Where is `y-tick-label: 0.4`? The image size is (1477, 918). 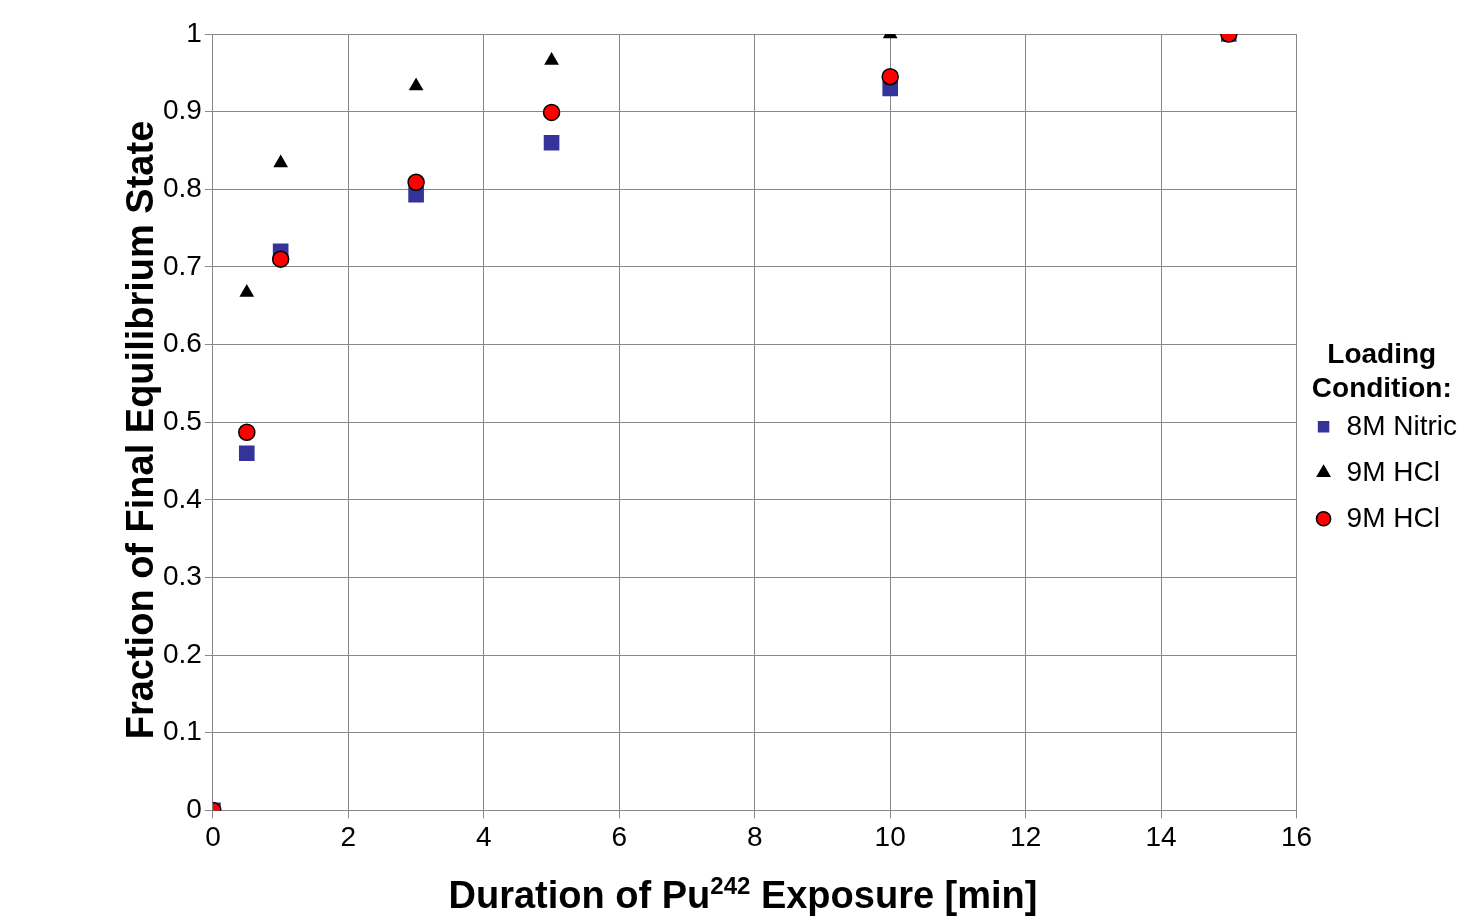 y-tick-label: 0.4 is located at coordinates (182, 498).